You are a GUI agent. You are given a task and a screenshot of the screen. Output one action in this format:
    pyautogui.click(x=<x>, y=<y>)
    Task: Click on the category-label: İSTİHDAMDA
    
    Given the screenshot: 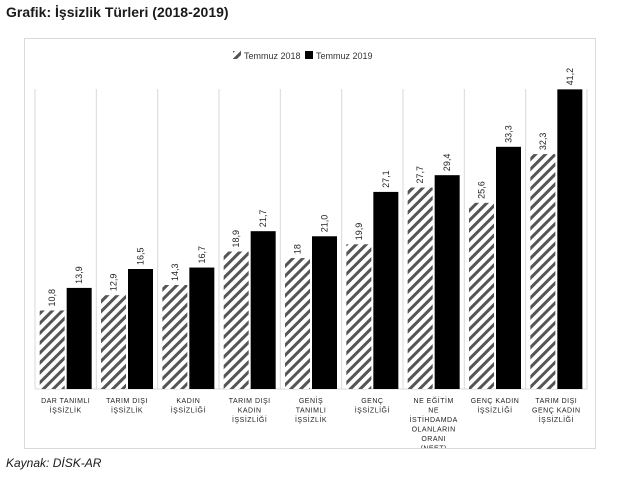 What is the action you would take?
    pyautogui.click(x=434, y=419)
    